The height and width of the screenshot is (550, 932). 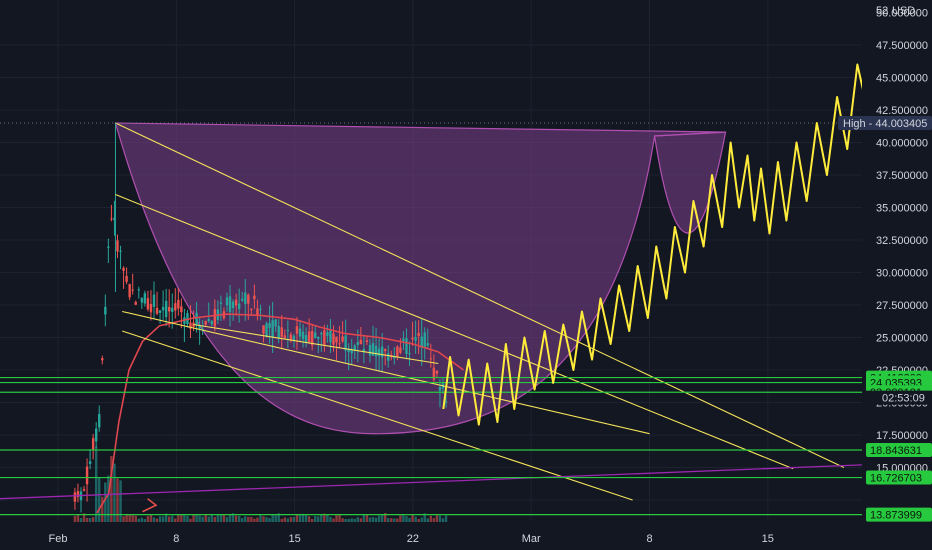 I want to click on countdown-label: 02:53:09, so click(x=903, y=399).